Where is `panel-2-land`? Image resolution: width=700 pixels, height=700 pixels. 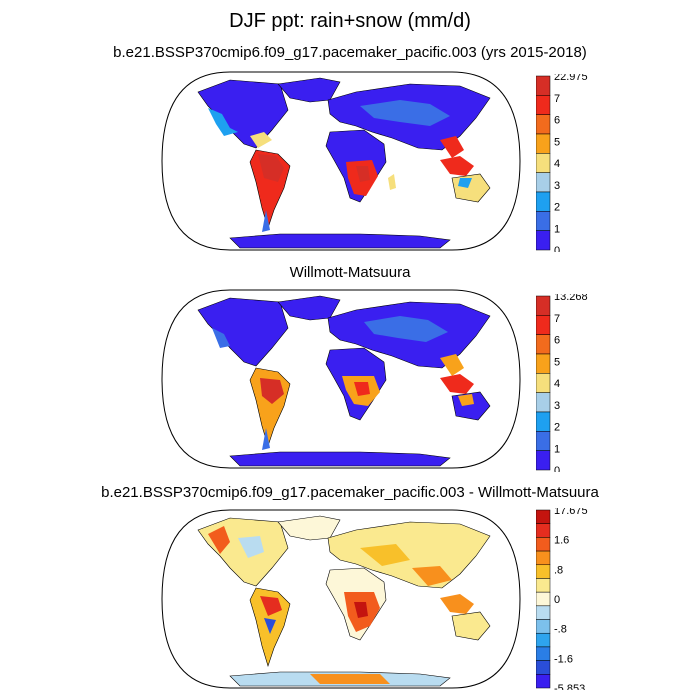 panel-2-land is located at coordinates (344, 381).